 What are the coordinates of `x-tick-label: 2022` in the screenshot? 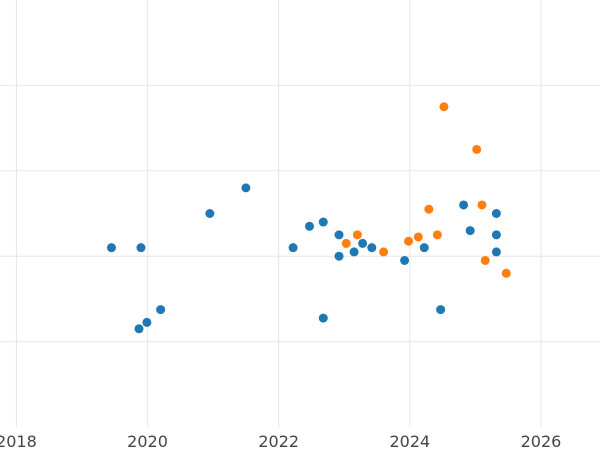 It's located at (278, 441).